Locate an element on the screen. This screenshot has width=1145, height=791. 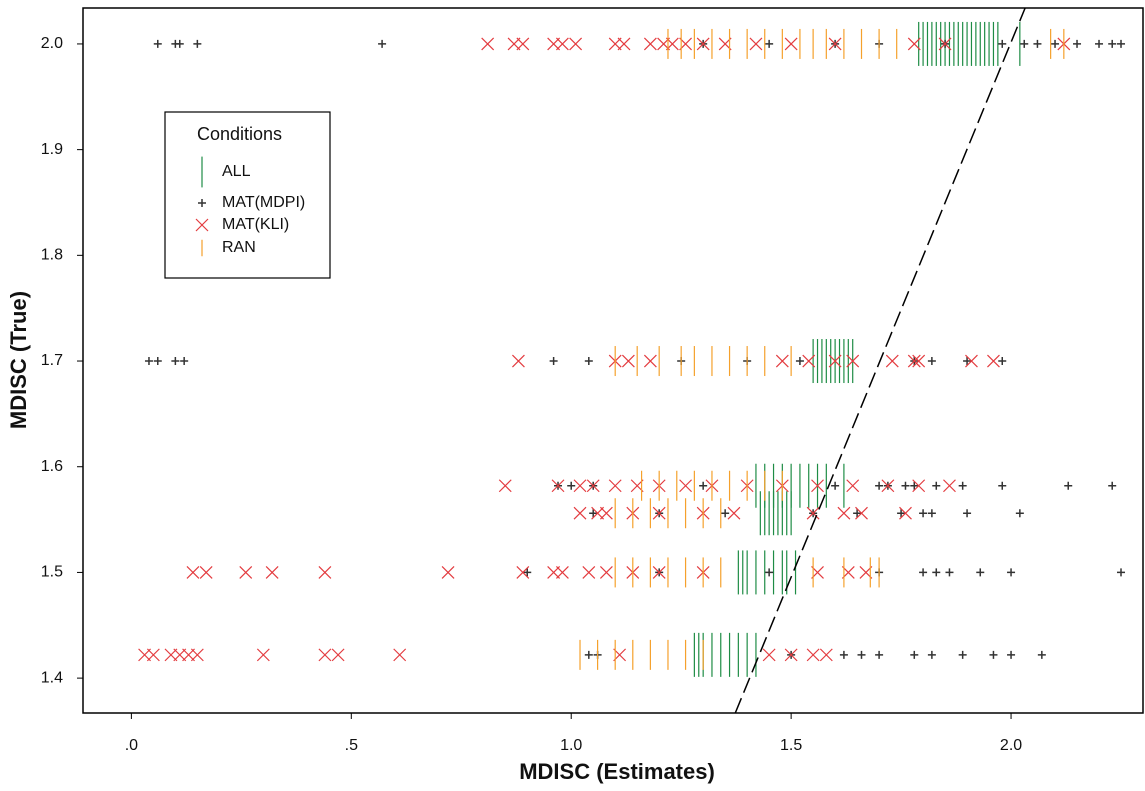
legend-title: Conditions is located at coordinates (239, 134).